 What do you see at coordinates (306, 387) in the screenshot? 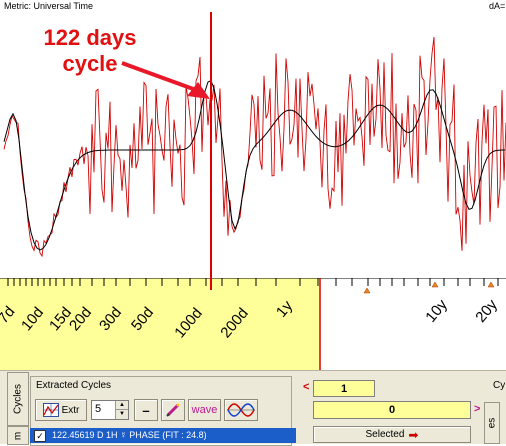
I see `nav-left-arrow: <` at bounding box center [306, 387].